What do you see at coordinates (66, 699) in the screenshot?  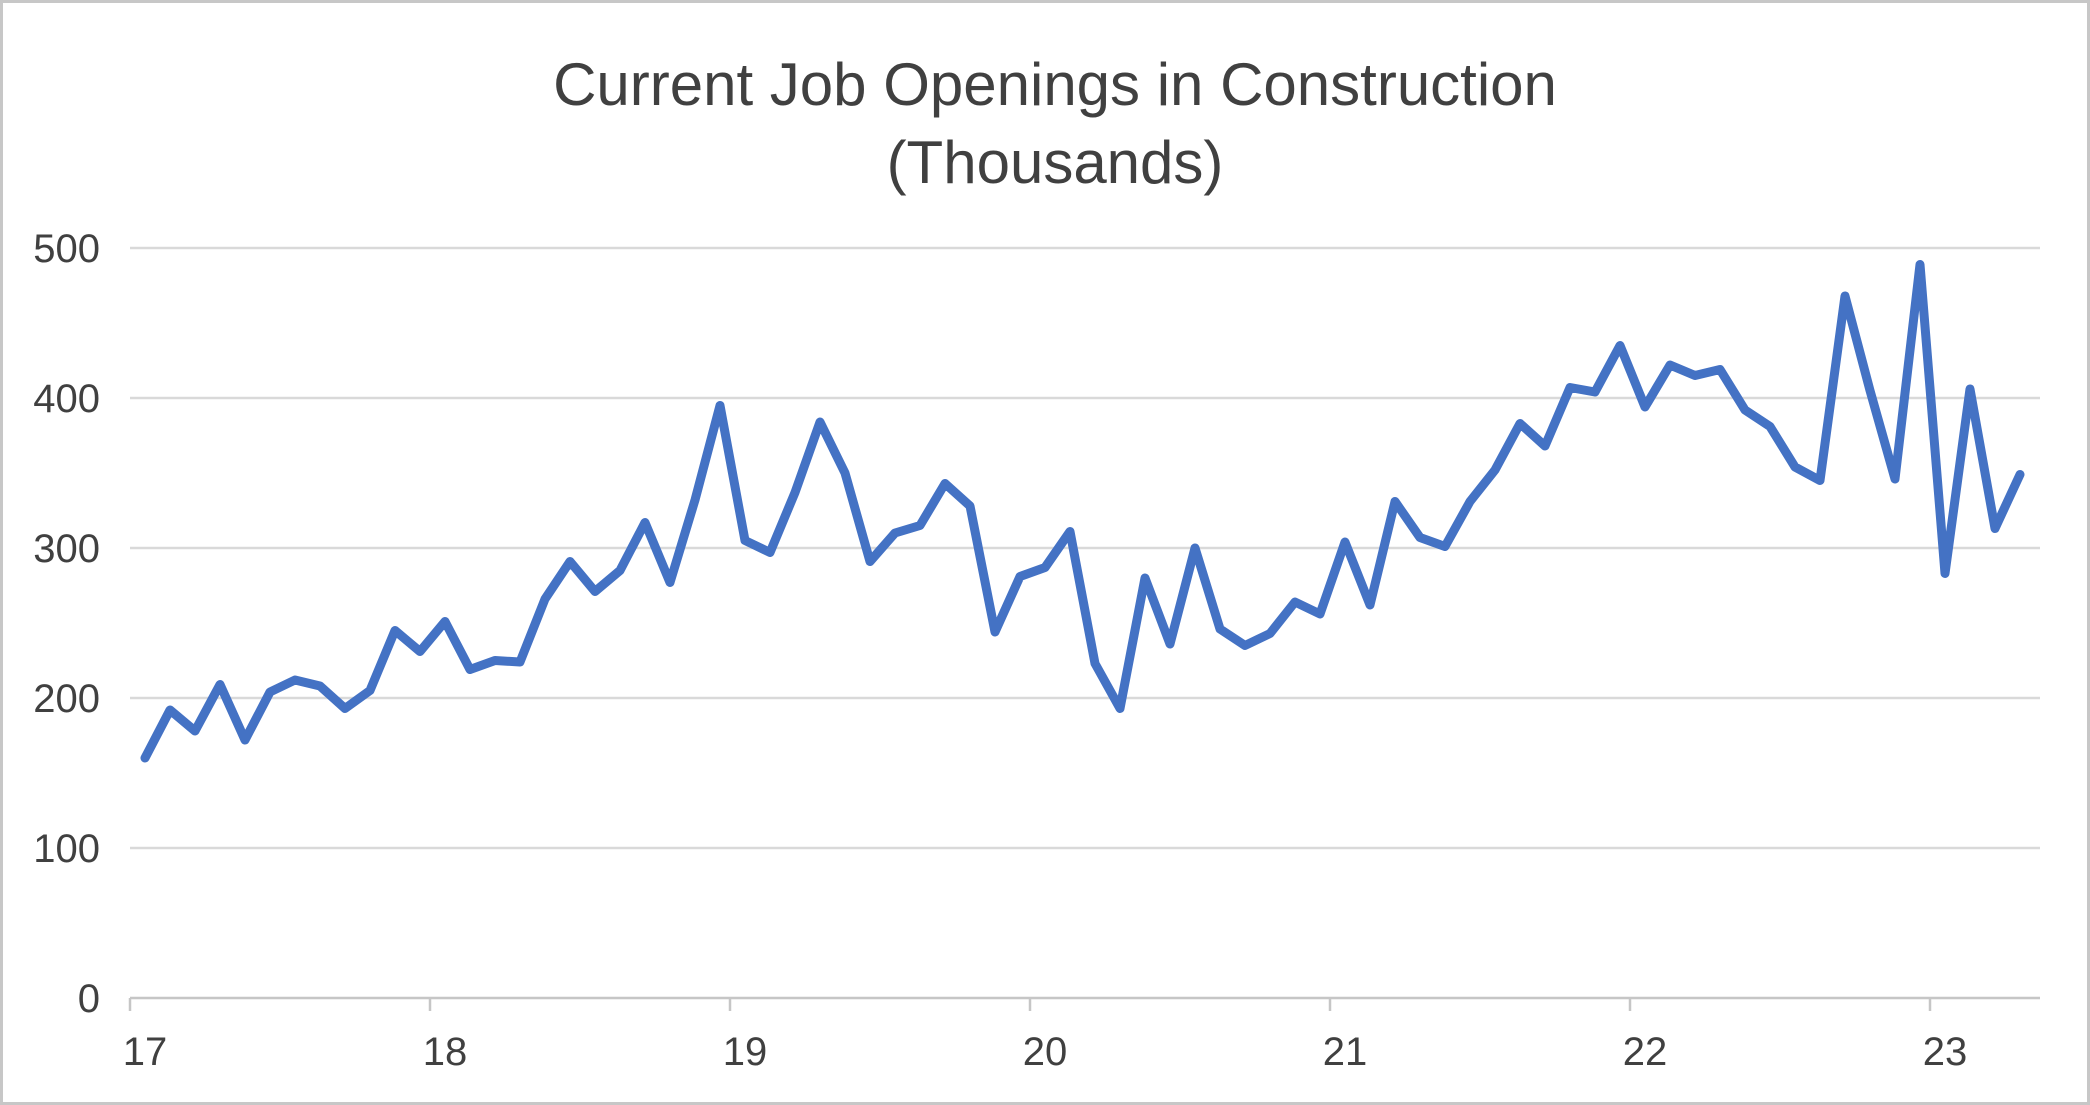 I see `y-tick-label-200: 200` at bounding box center [66, 699].